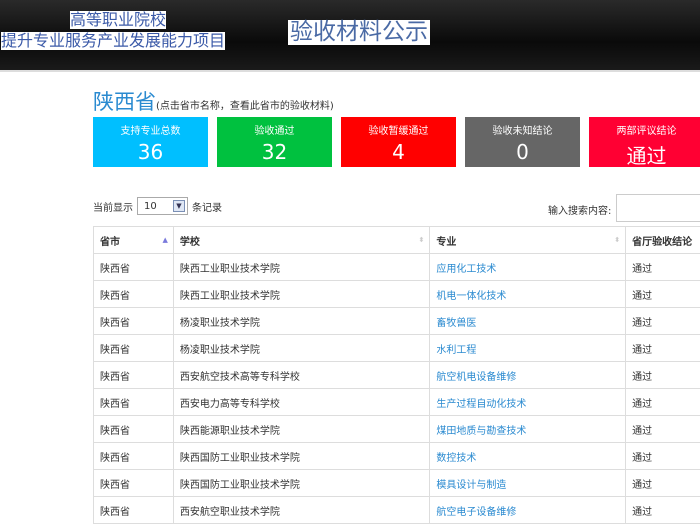  I want to click on page-hint: (点击省市名称，查看此省市的验收材料), so click(245, 106).